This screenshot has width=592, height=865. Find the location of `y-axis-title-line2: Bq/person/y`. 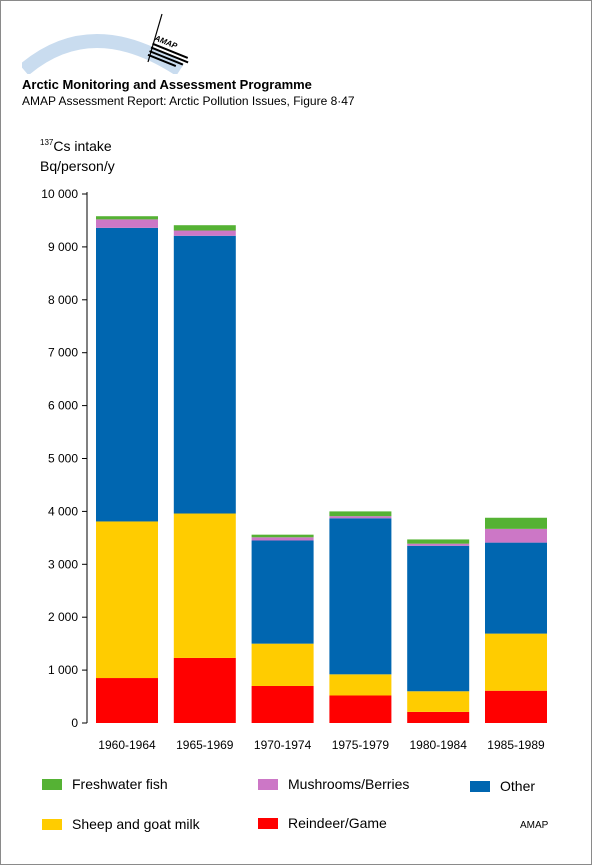

y-axis-title-line2: Bq/person/y is located at coordinates (77, 166).